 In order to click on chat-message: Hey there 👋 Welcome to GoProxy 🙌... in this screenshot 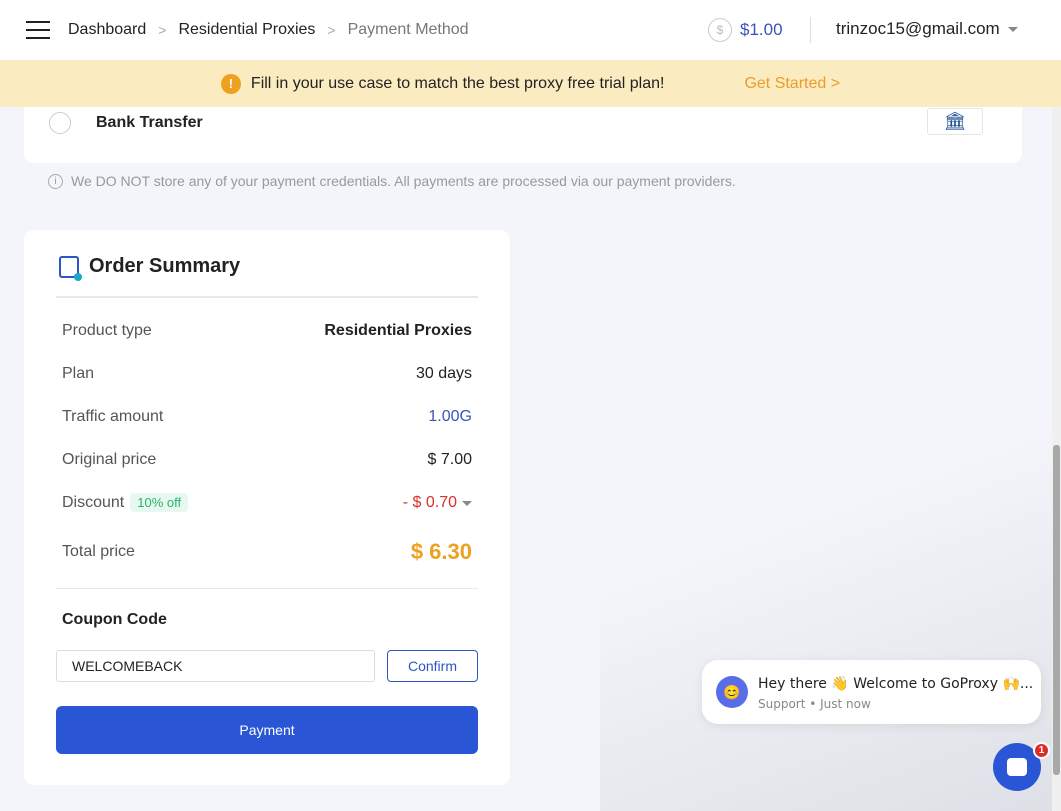, I will do `click(896, 684)`.